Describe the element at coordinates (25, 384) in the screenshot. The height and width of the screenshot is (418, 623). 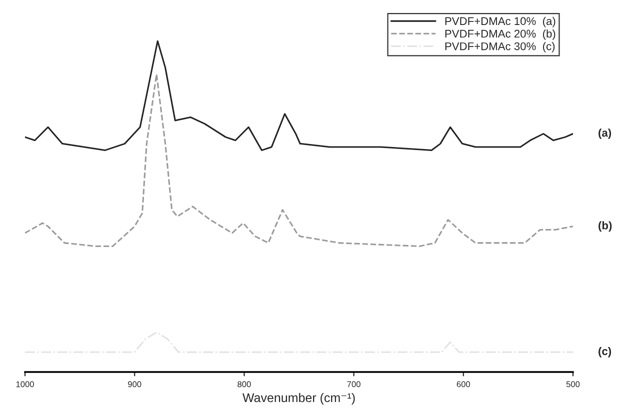
I see `x-tick-label: 1000` at that location.